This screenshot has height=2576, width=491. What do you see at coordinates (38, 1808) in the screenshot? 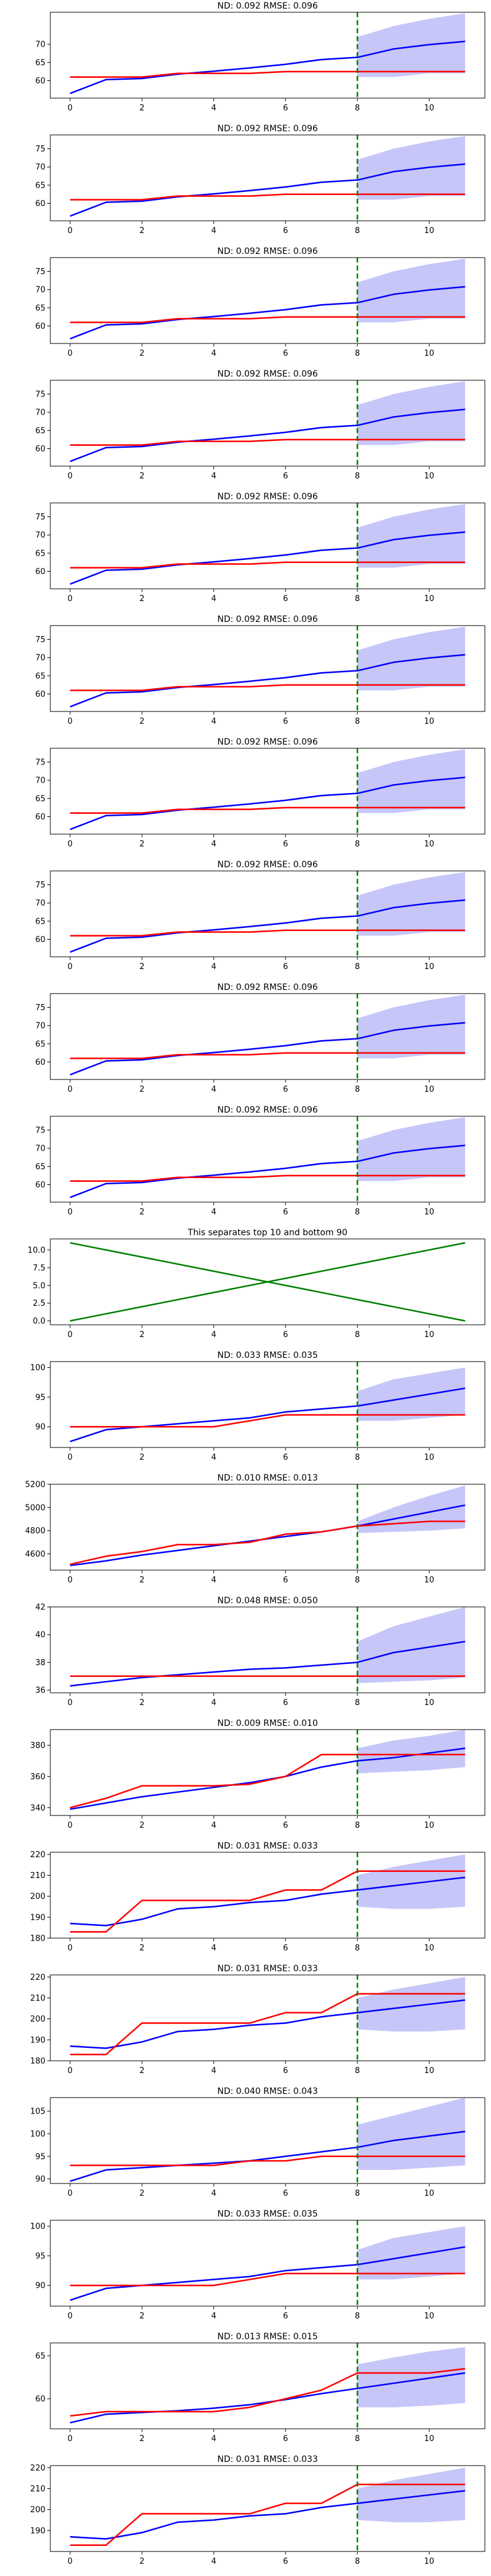
I see `y-tick-label: 340` at bounding box center [38, 1808].